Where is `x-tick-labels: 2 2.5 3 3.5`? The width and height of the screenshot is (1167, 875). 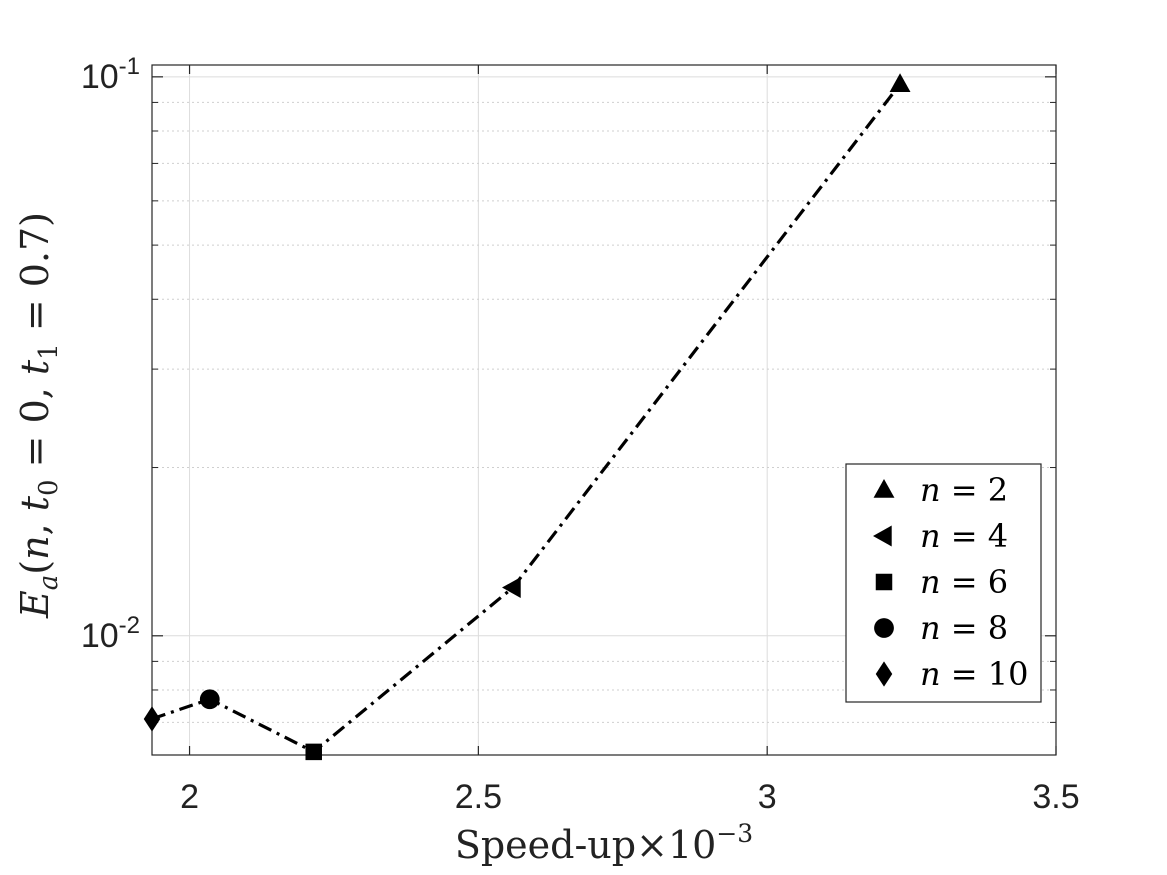
x-tick-labels: 2 2.5 3 3.5 is located at coordinates (630, 797).